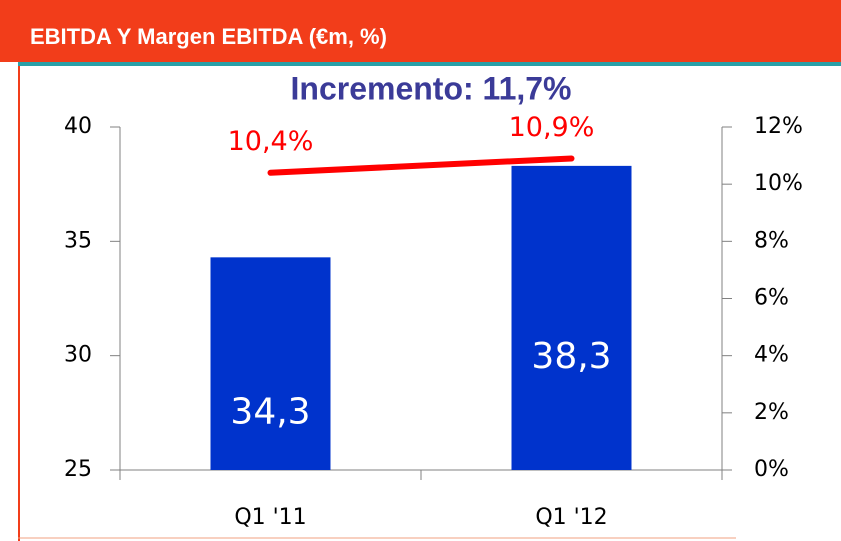  Describe the element at coordinates (208, 36) in the screenshot. I see `chart-title: EBITDA Y Margen EBITDA (€m, %)` at that location.